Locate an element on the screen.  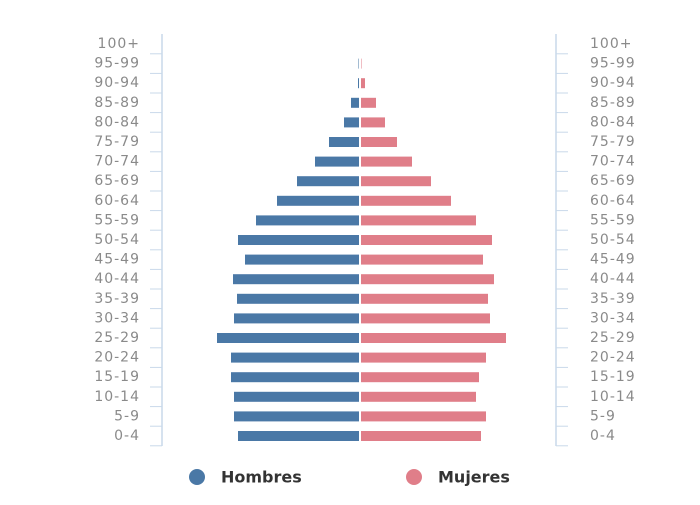
right-category-label: 55-59 is located at coordinates (613, 220).